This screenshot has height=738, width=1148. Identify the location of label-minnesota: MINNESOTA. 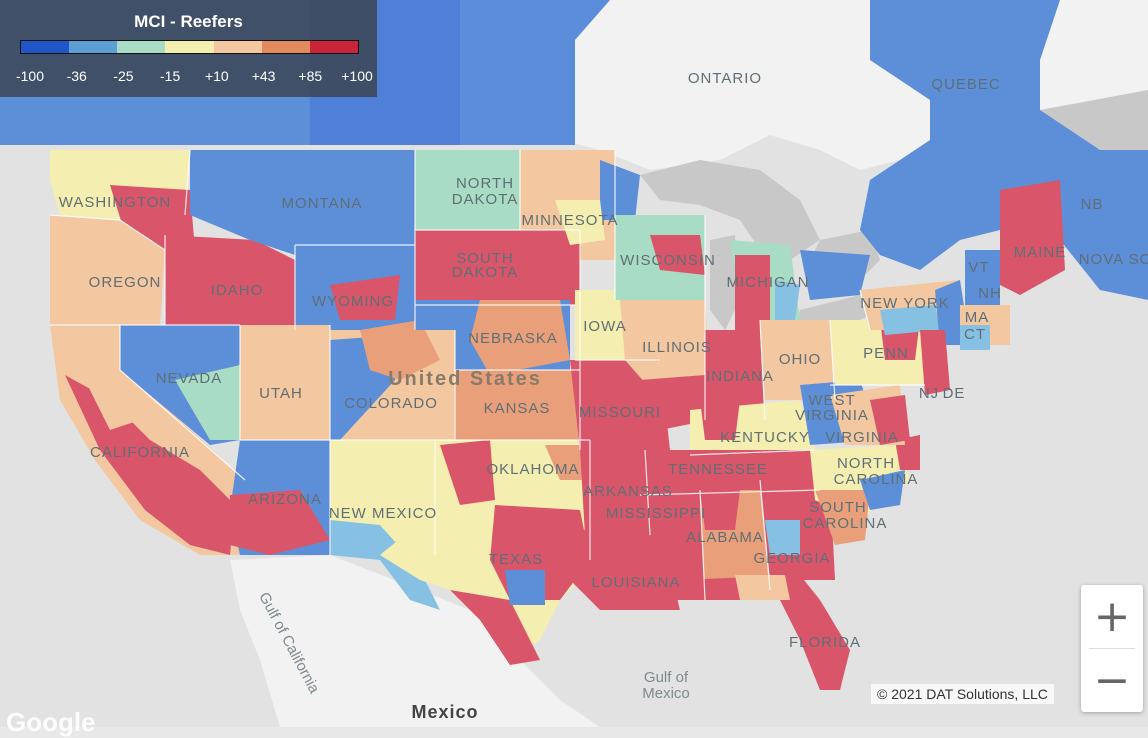
(569, 220).